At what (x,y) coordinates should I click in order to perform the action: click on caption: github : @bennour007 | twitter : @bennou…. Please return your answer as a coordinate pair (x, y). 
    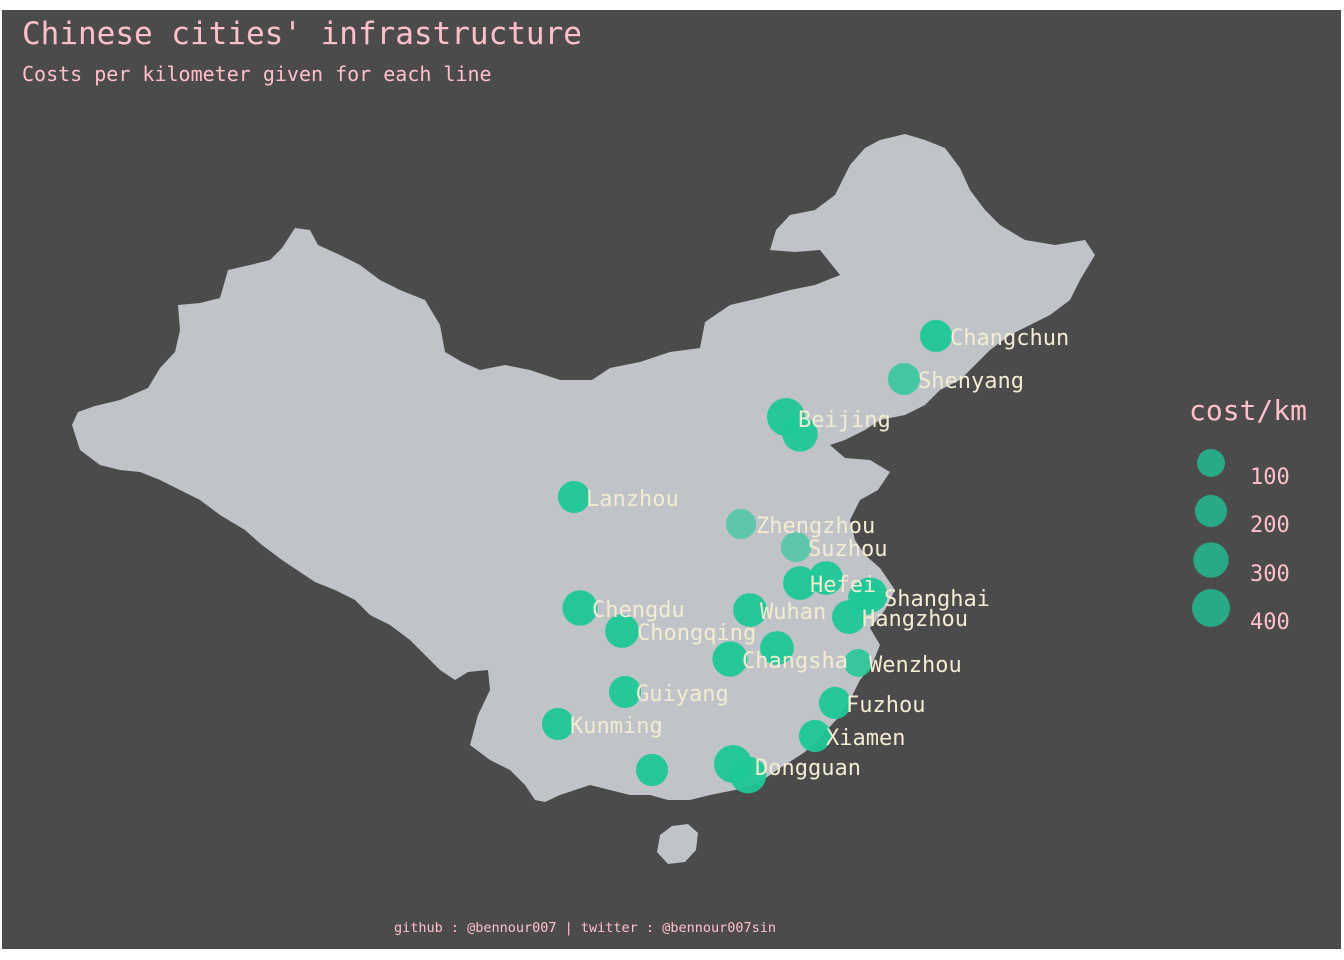
    Looking at the image, I should click on (584, 928).